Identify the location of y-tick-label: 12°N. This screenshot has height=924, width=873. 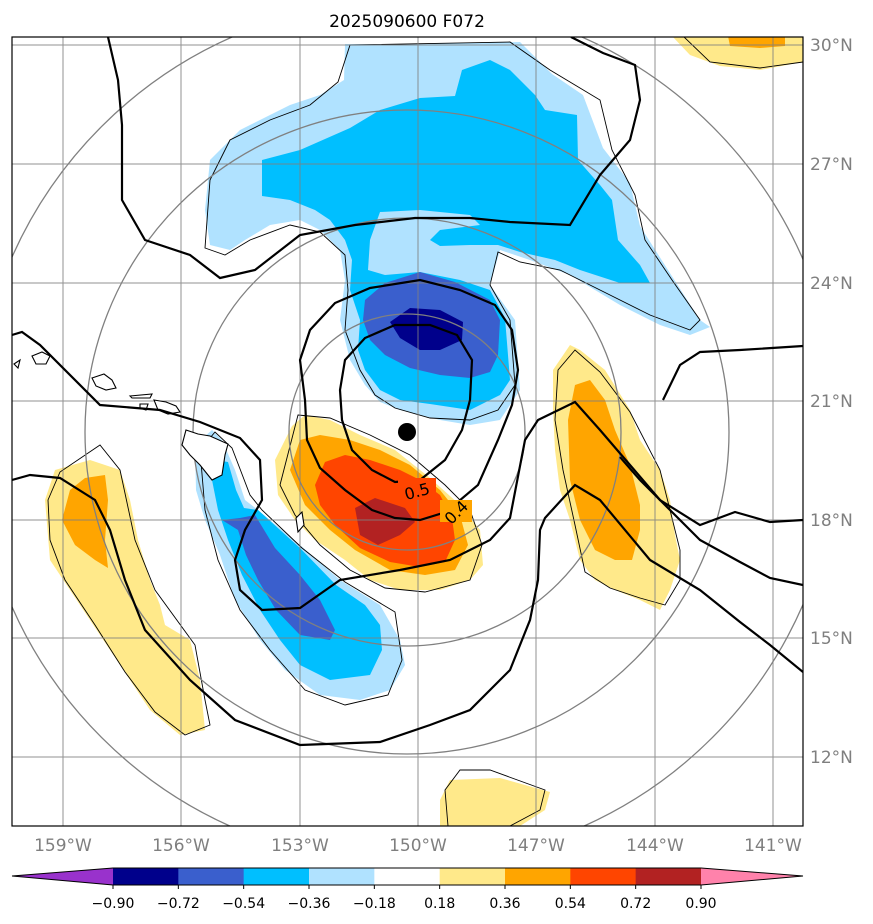
(831, 758).